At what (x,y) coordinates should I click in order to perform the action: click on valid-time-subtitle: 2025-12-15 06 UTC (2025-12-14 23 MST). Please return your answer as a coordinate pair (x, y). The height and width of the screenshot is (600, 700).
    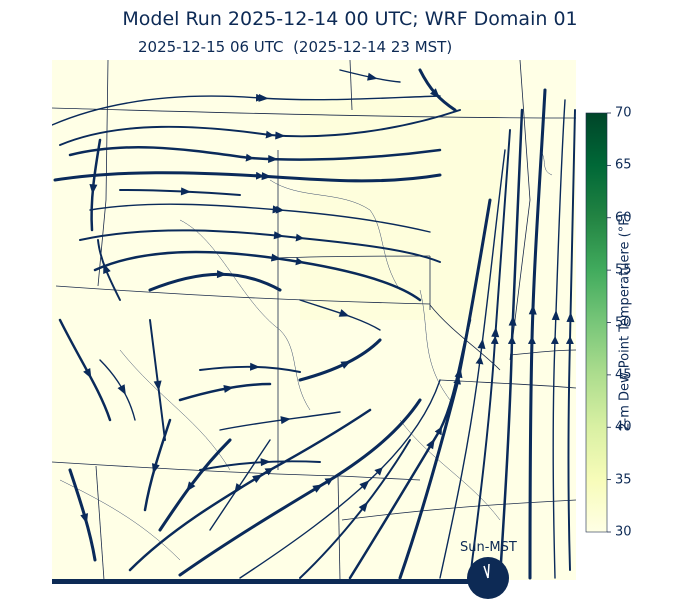
    Looking at the image, I should click on (295, 47).